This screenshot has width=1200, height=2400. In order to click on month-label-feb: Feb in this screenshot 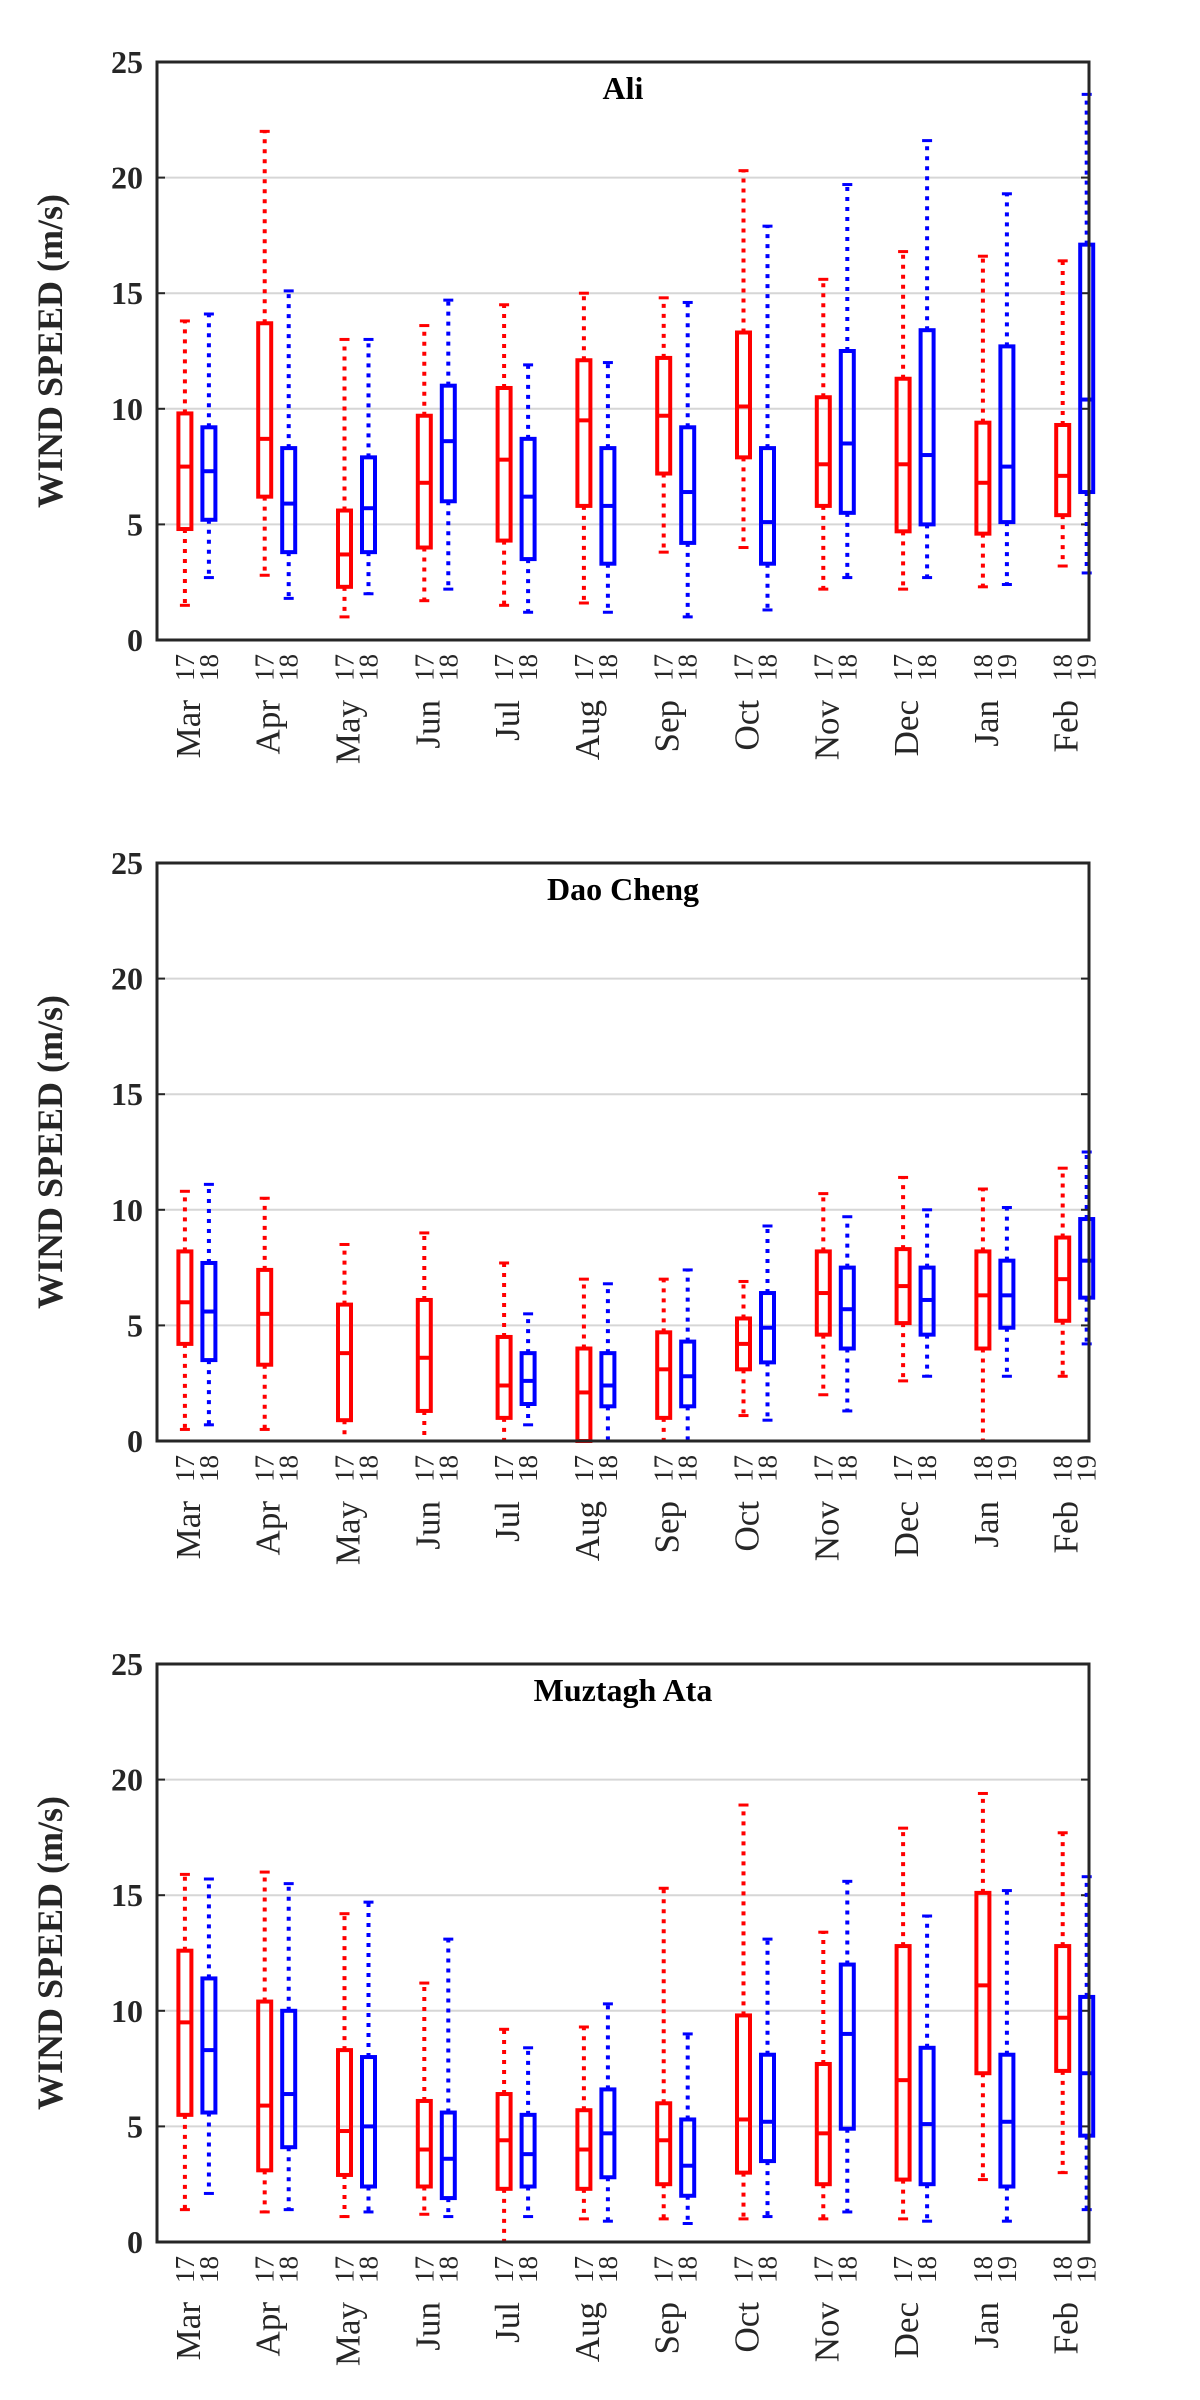, I will do `click(1066, 1527)`.